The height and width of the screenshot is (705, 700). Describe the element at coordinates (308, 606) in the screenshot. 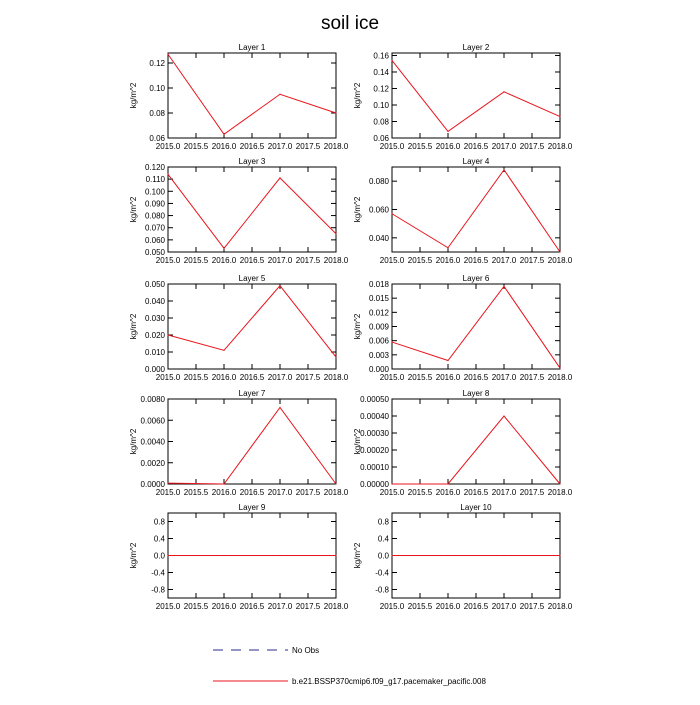

I see `panel-9-xtick-label: 2017.5` at that location.